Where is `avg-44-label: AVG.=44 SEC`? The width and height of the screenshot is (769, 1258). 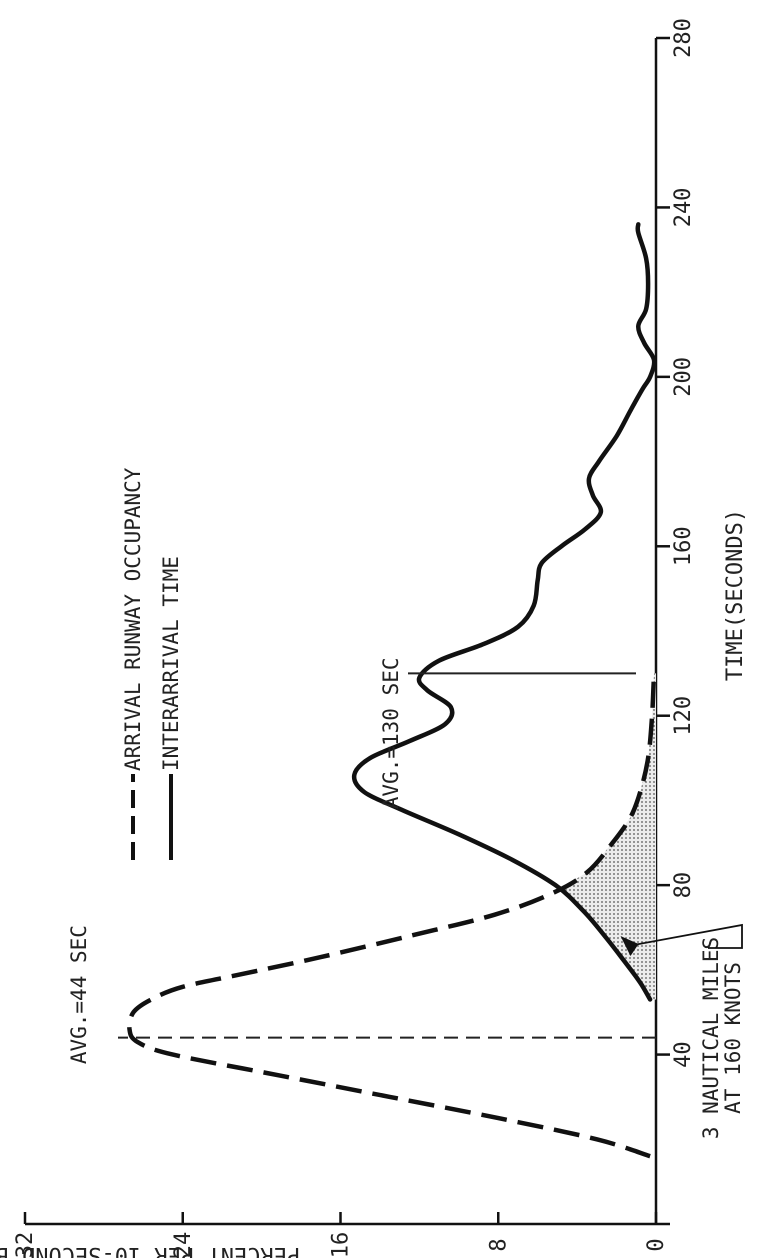 avg-44-label: AVG.=44 SEC is located at coordinates (79, 994).